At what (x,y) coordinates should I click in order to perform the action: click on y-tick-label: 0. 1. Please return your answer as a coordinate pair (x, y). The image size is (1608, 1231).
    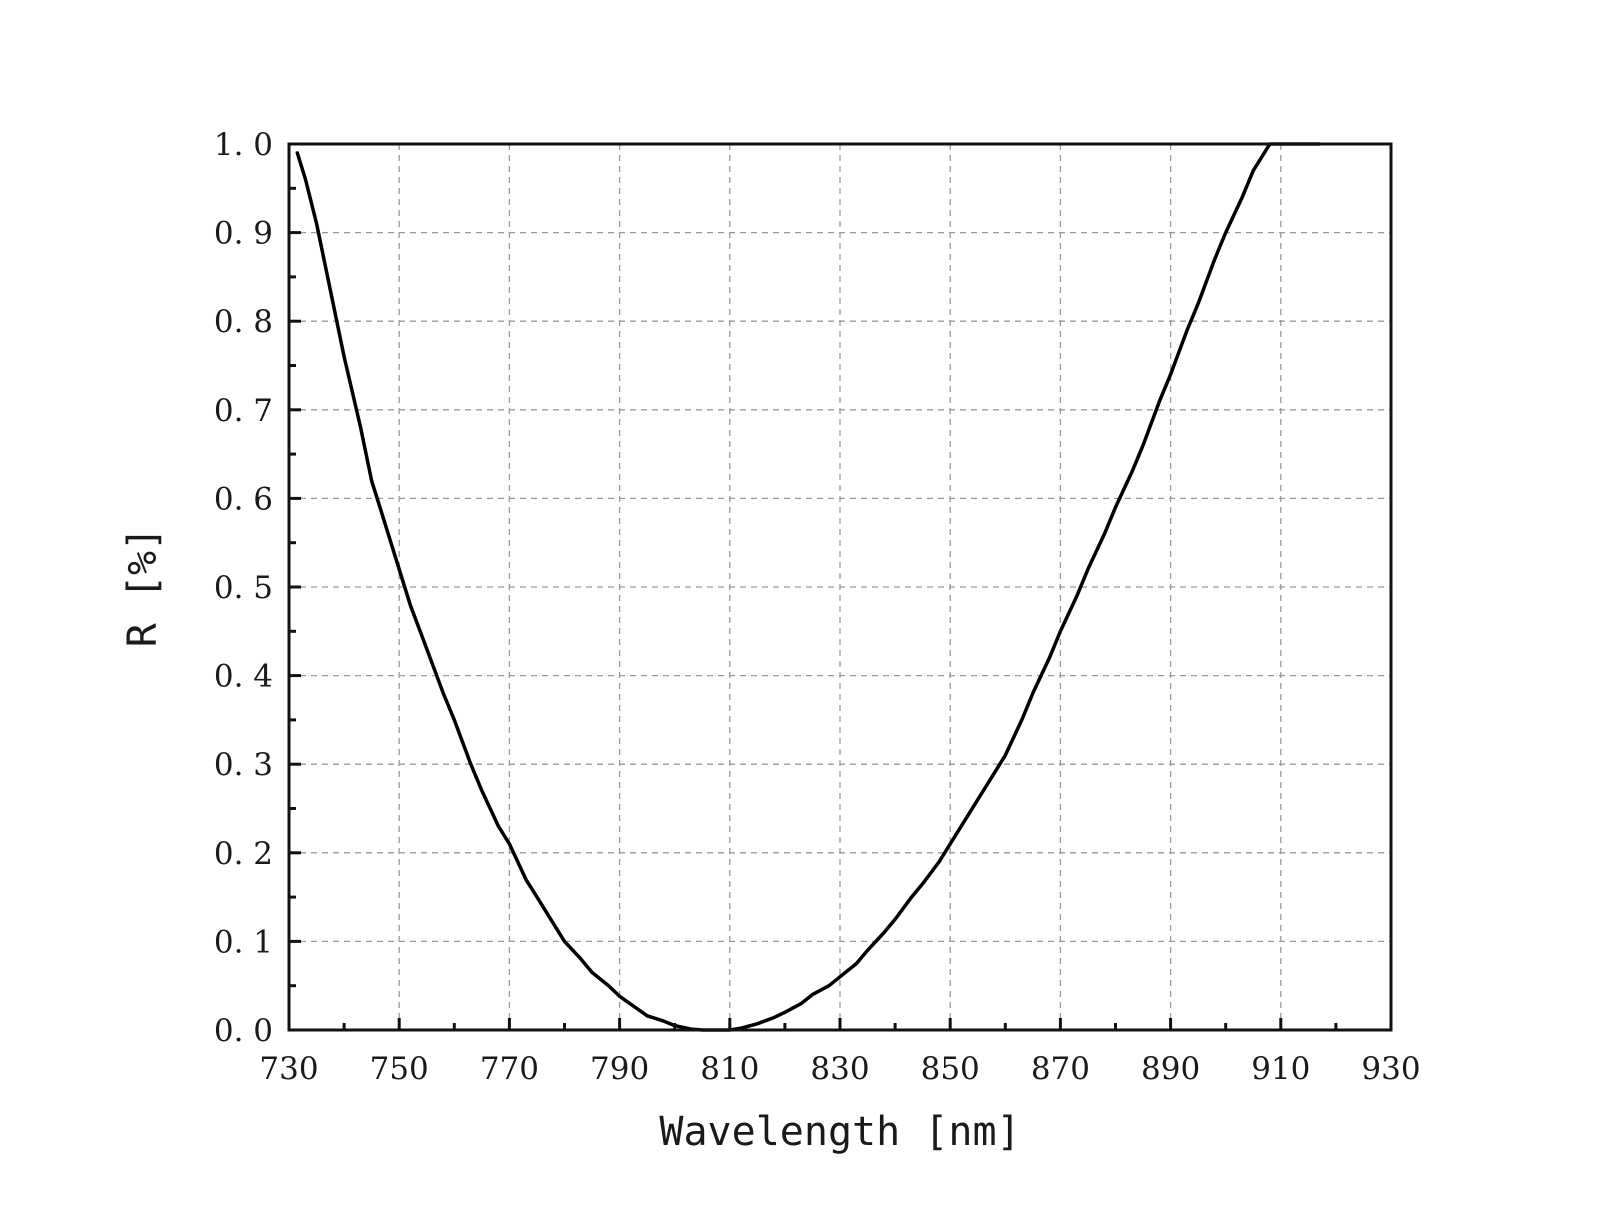
    Looking at the image, I should click on (243, 942).